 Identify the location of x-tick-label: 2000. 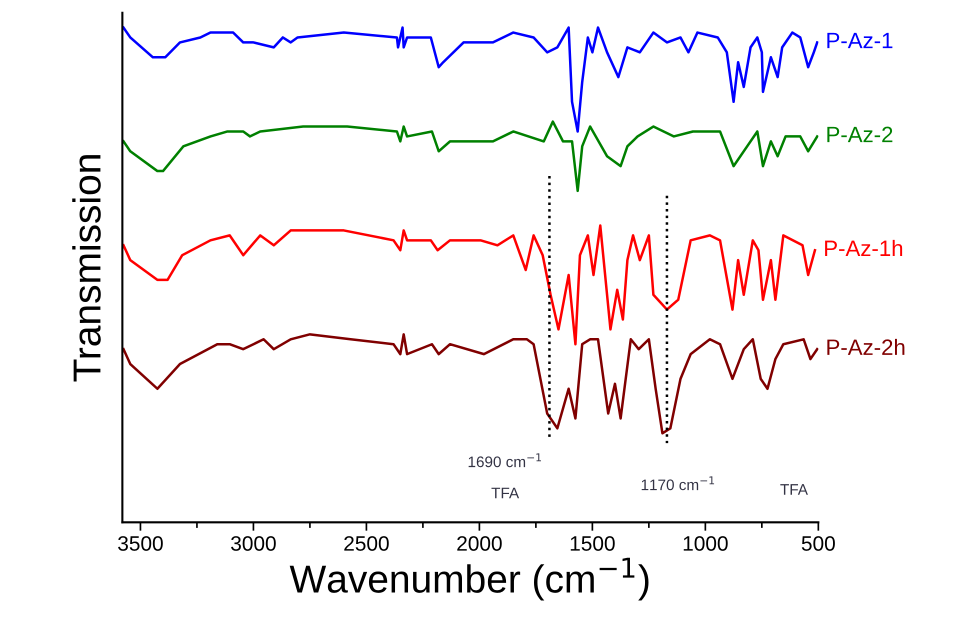
(479, 543).